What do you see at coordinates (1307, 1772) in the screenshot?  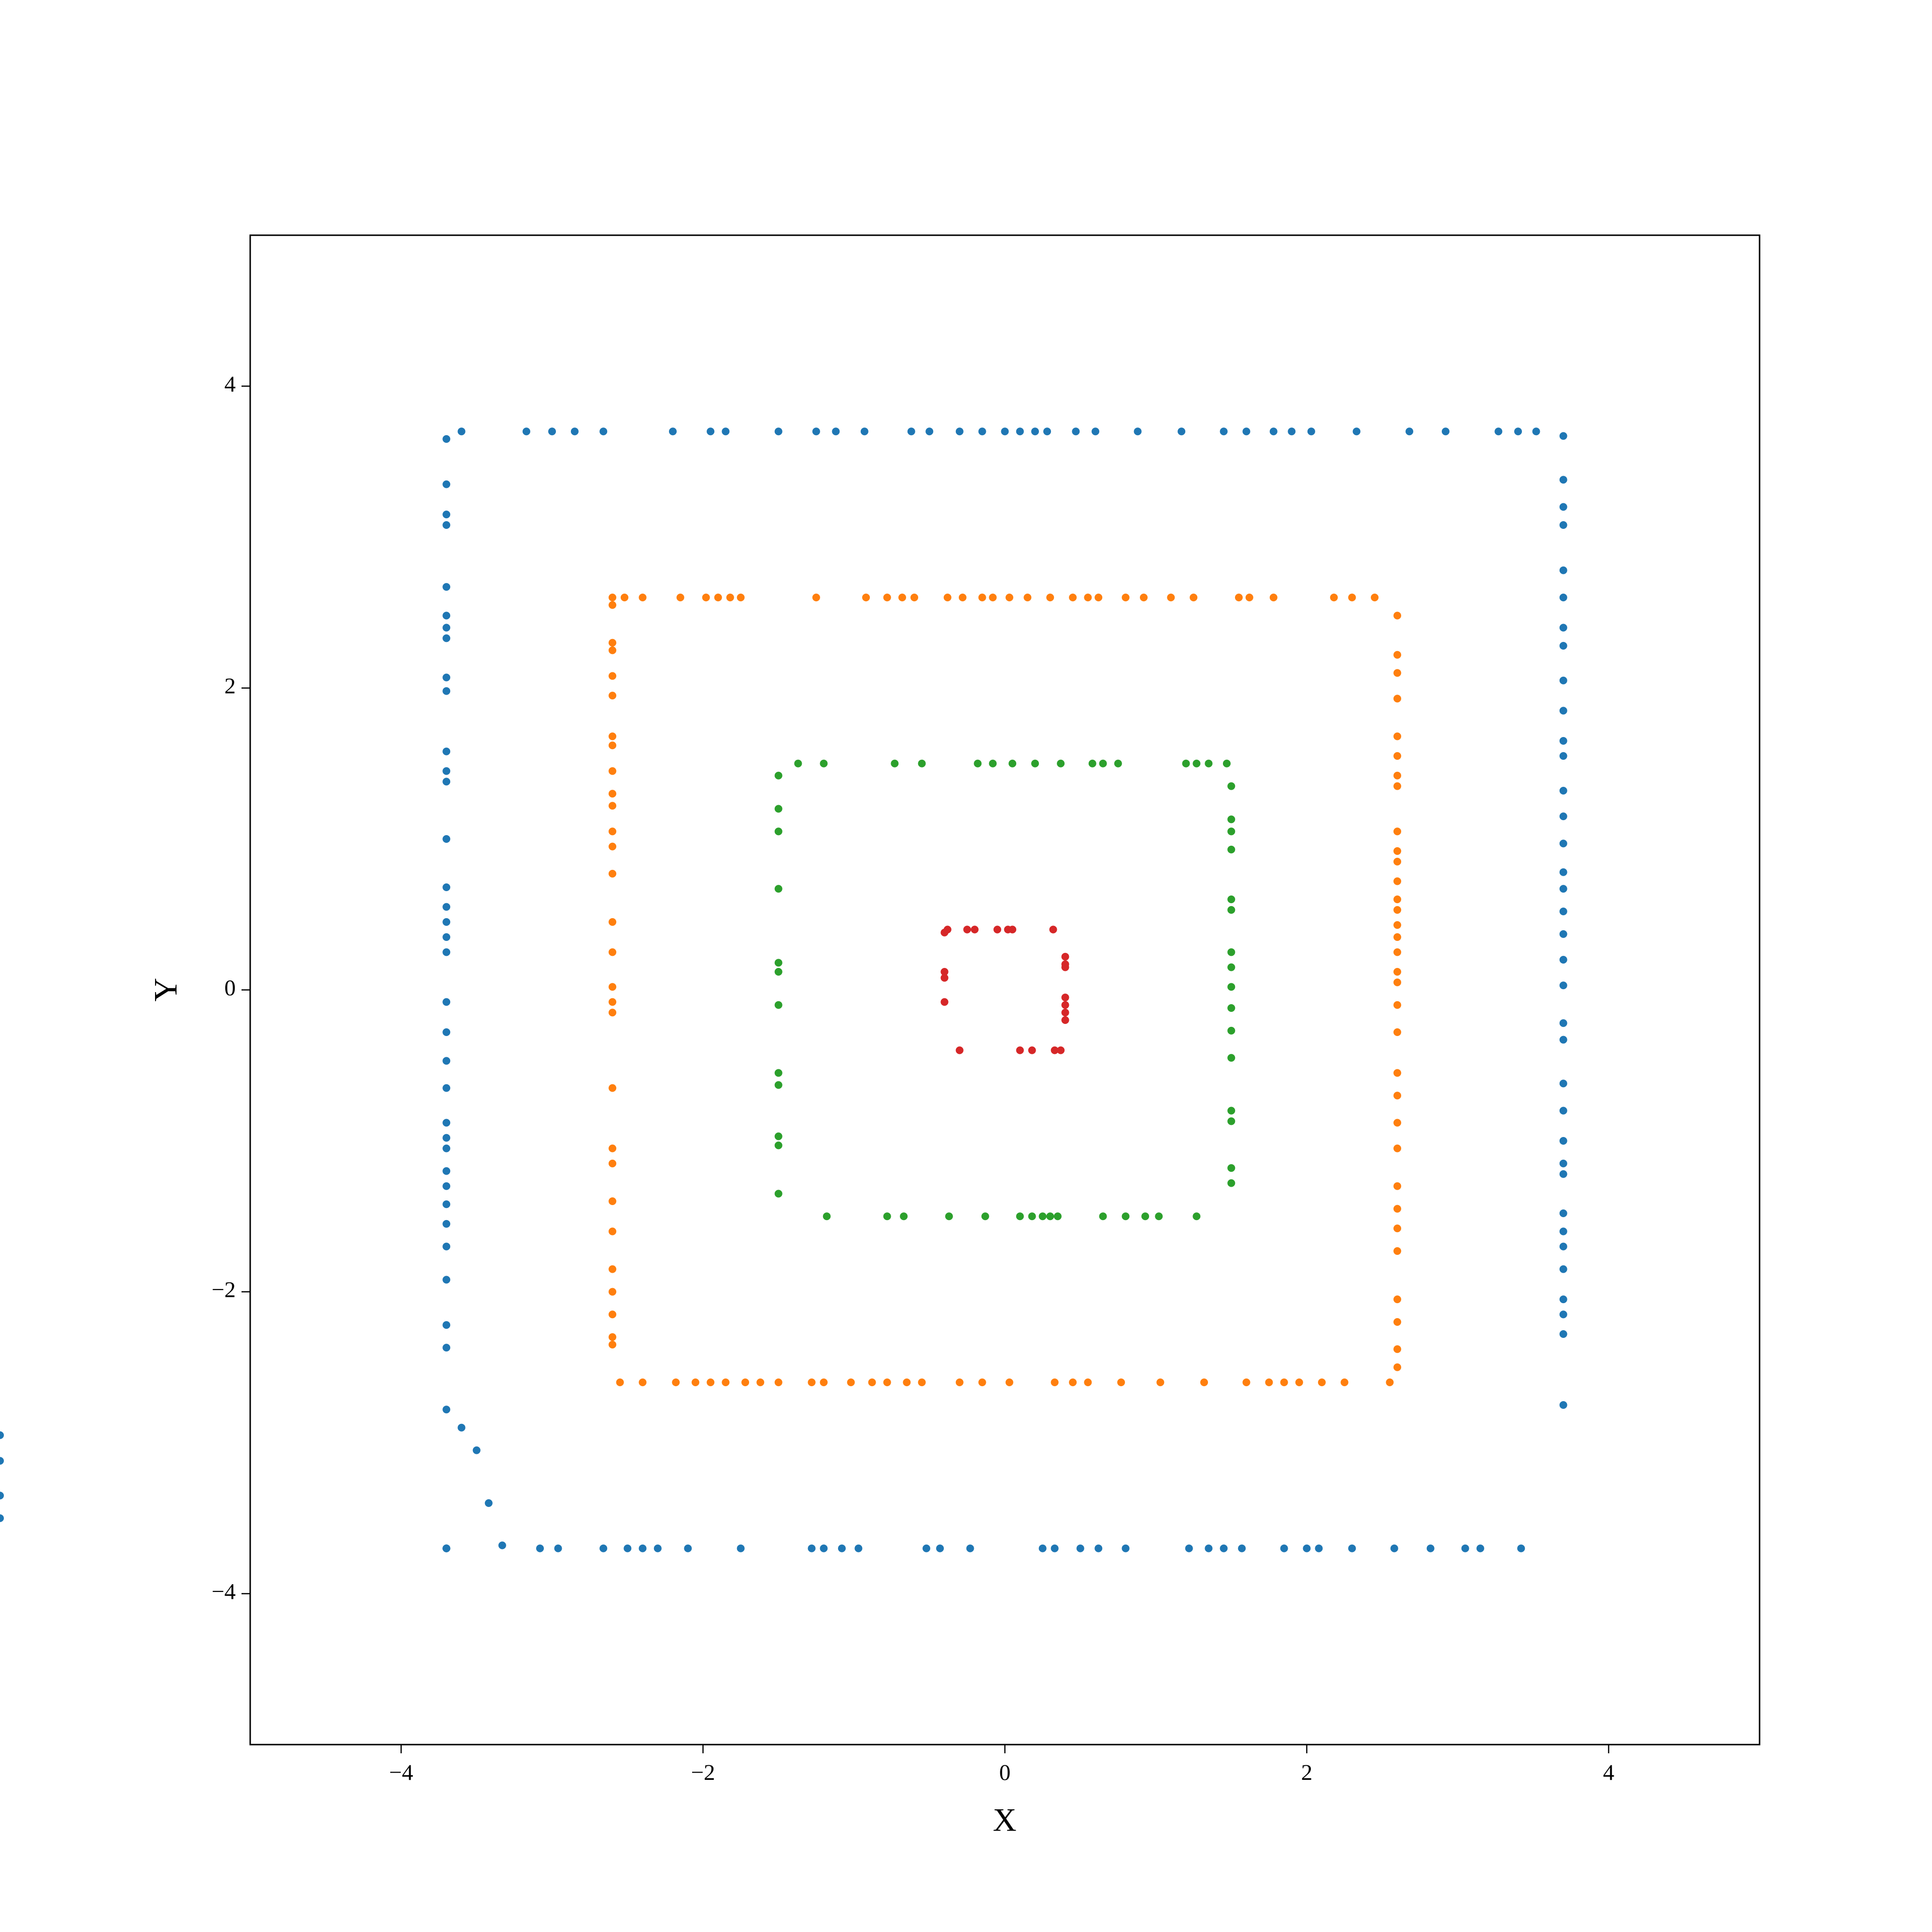 I see `x-tick-label: 2` at bounding box center [1307, 1772].